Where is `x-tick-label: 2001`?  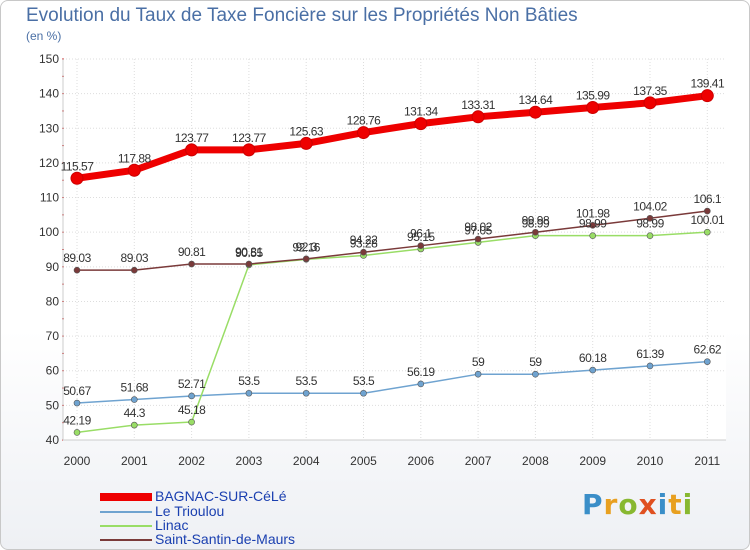 x-tick-label: 2001 is located at coordinates (134, 461).